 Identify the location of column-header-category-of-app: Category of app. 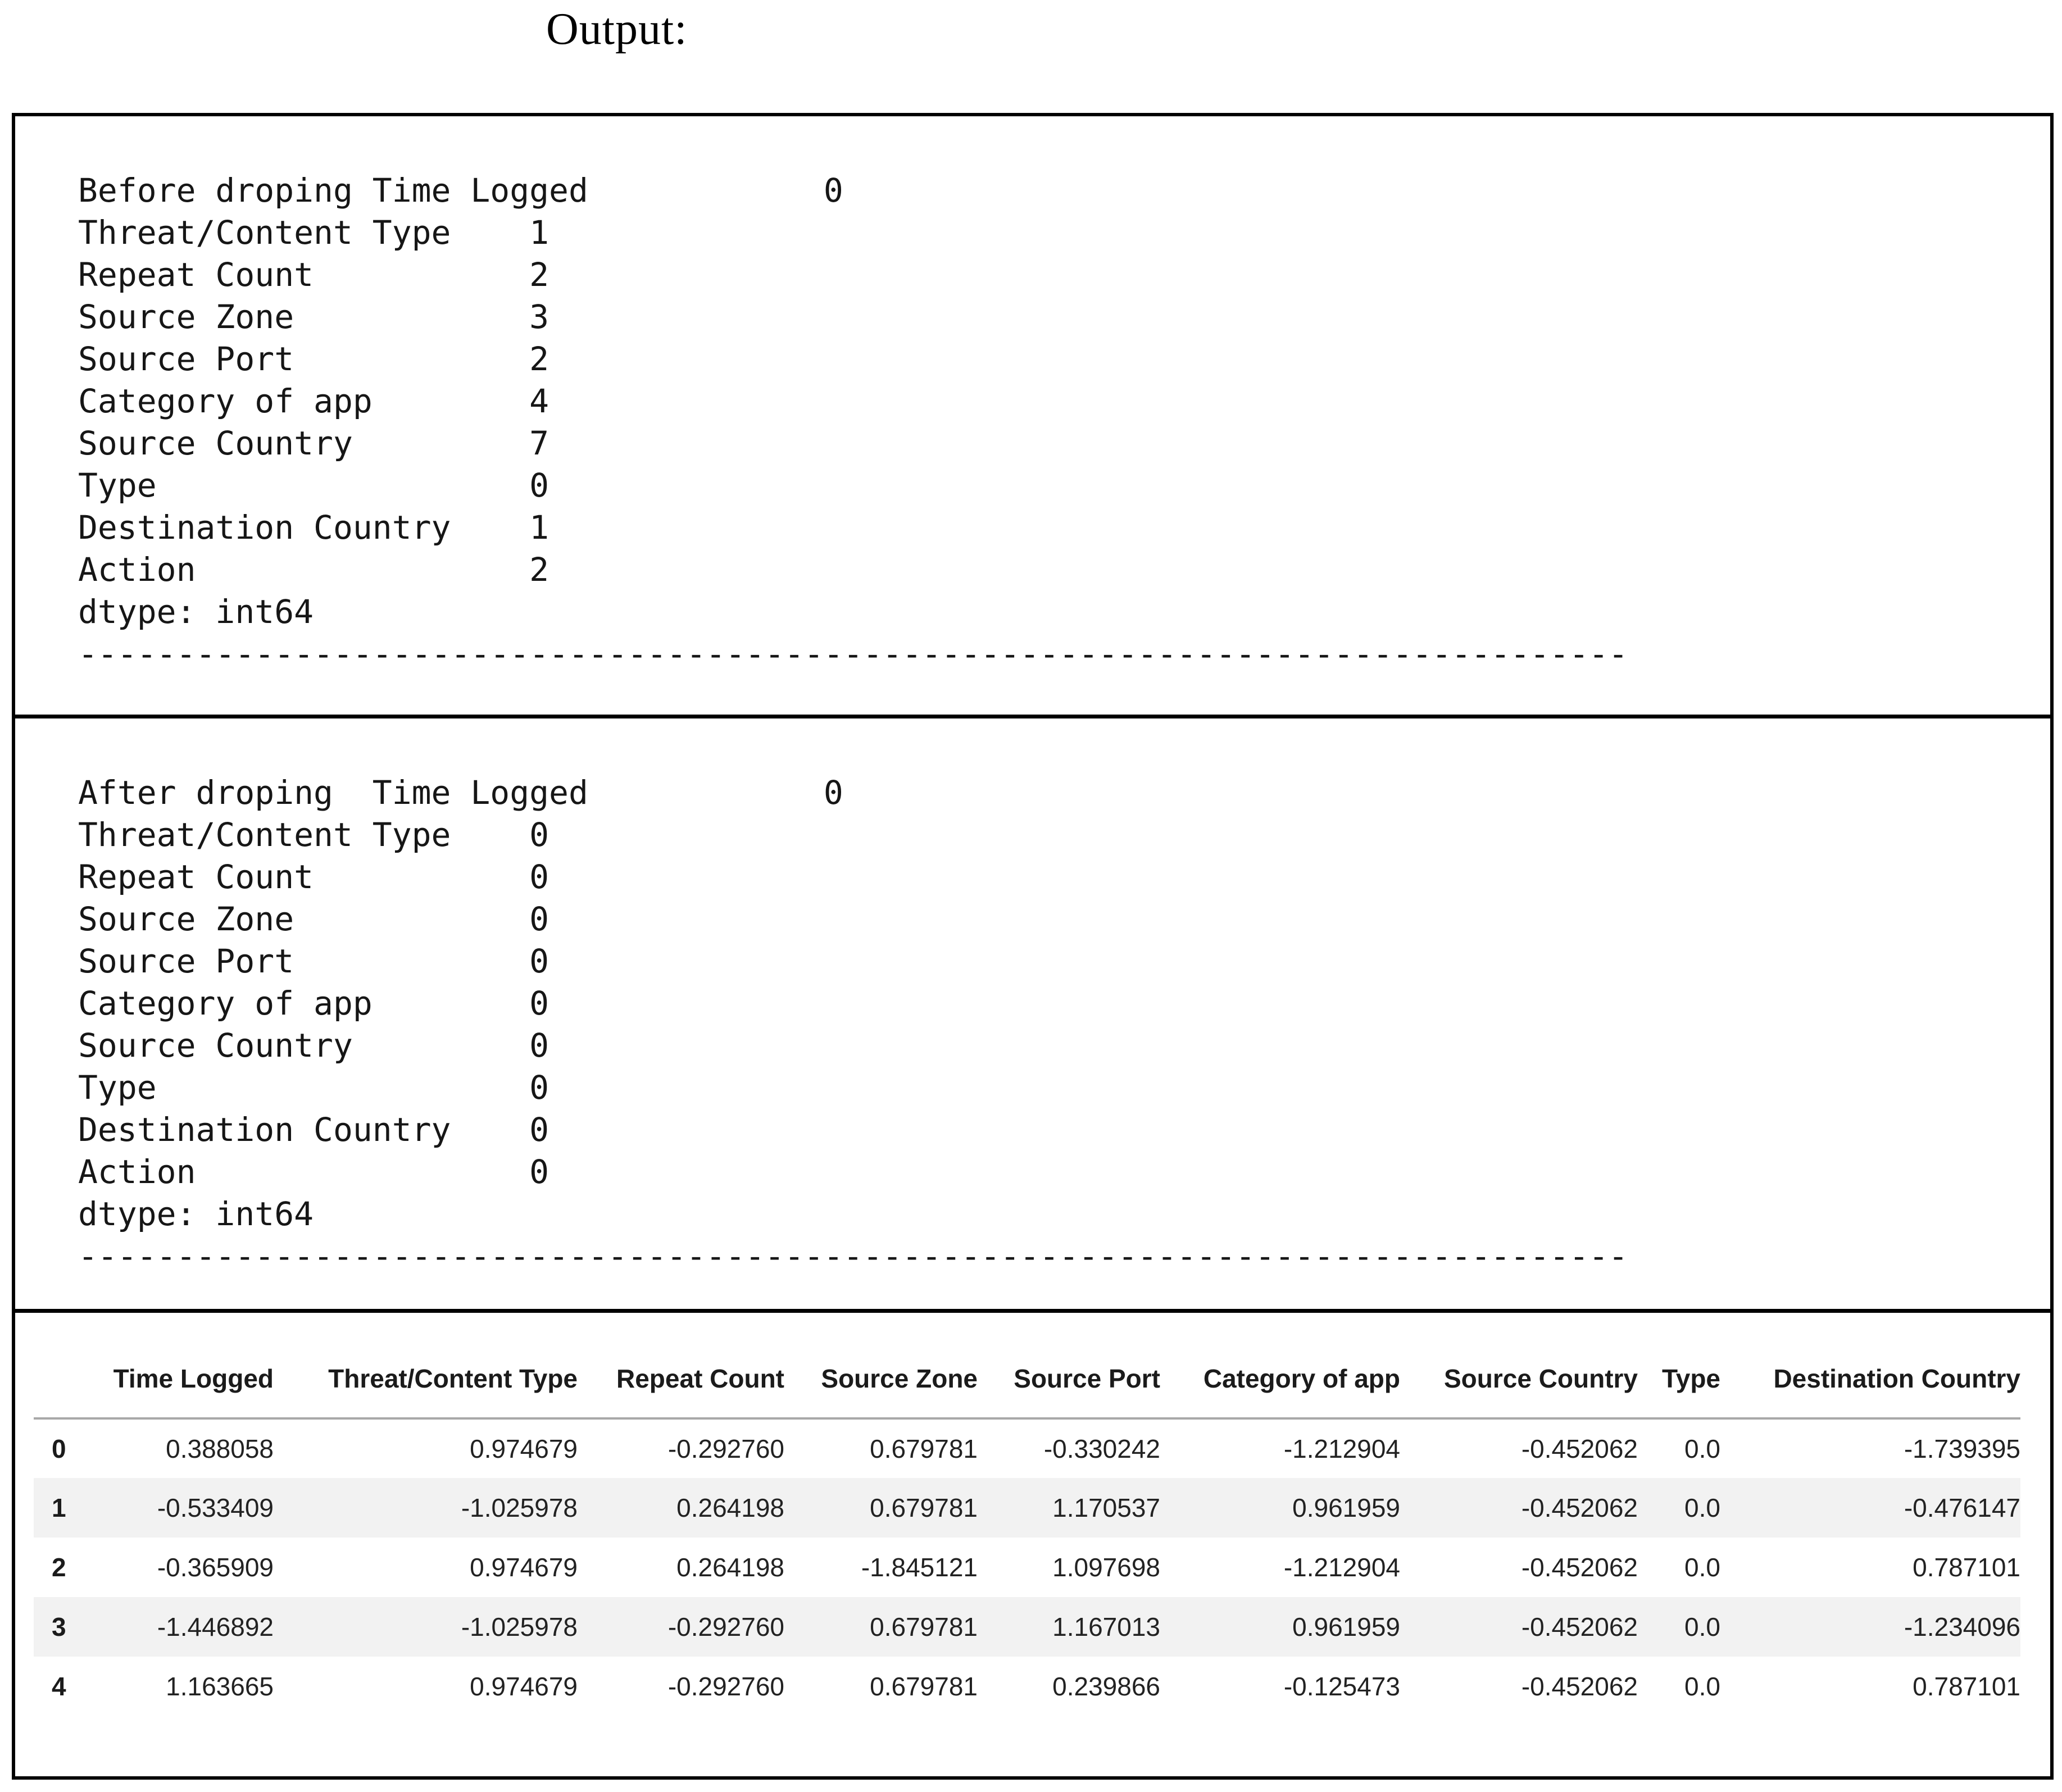
(1280, 1380).